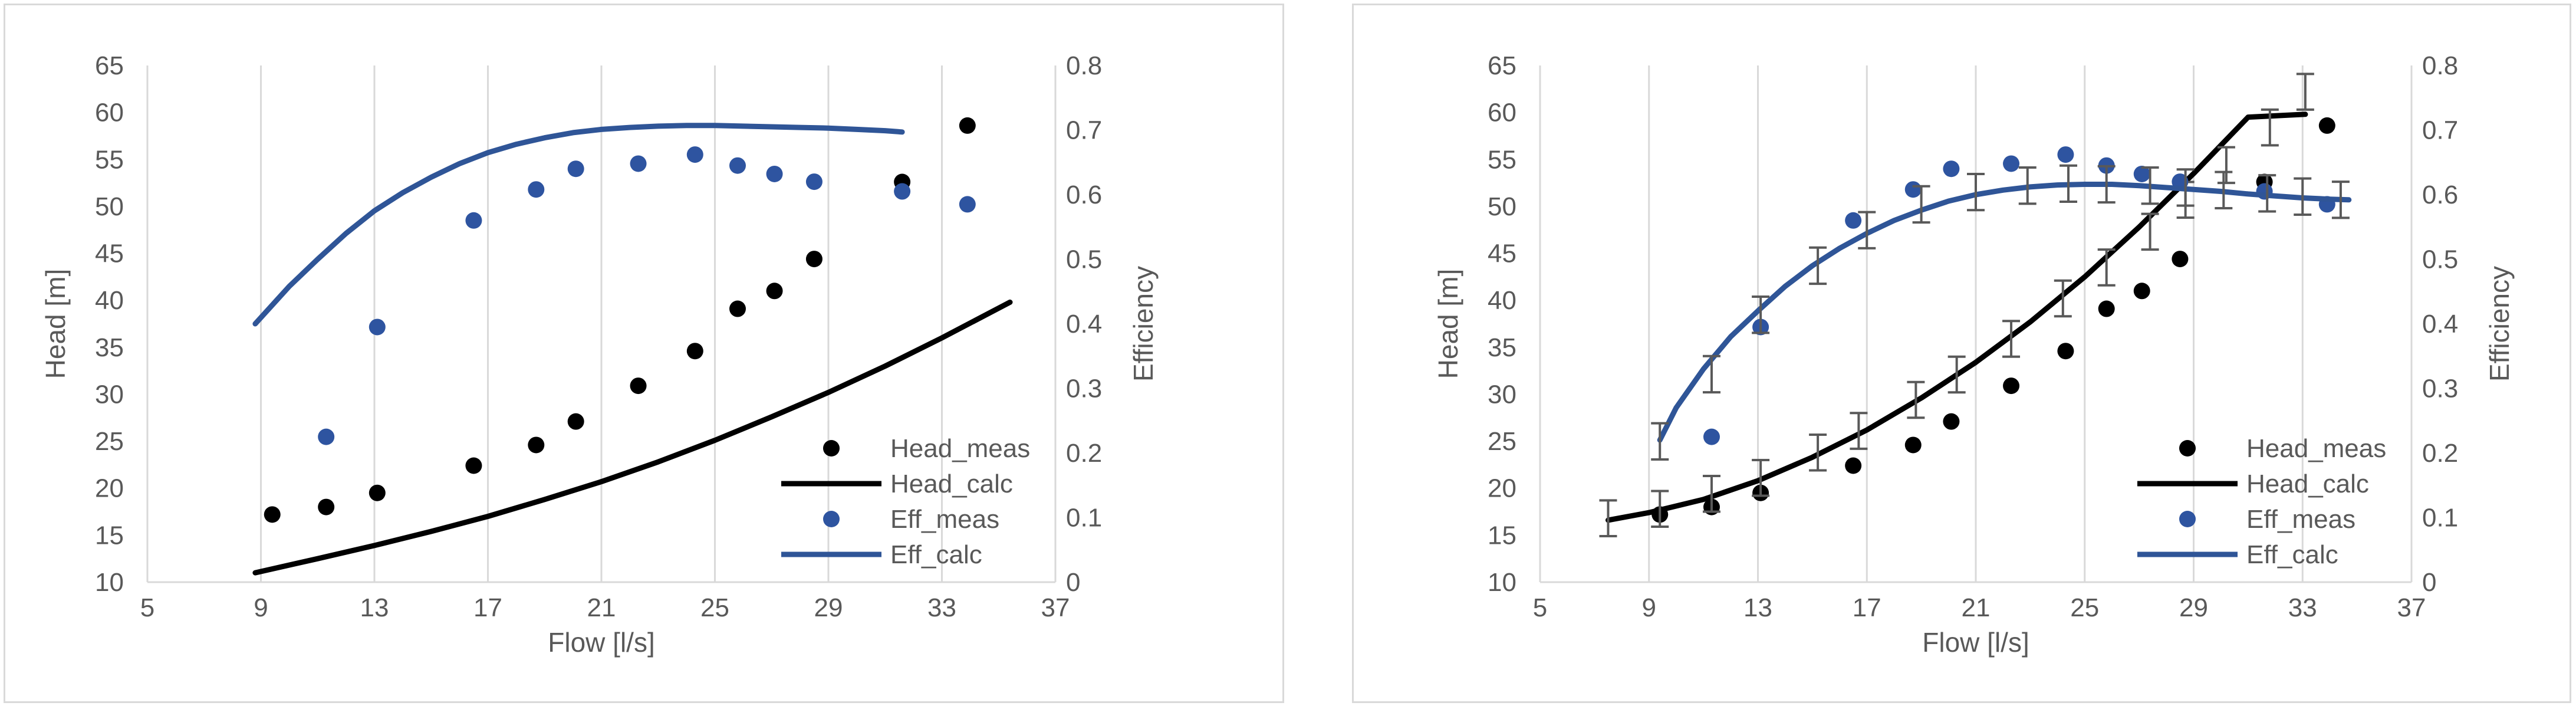 This screenshot has width=2576, height=706. I want to click on y2-tick-label: 0.8, so click(2440, 65).